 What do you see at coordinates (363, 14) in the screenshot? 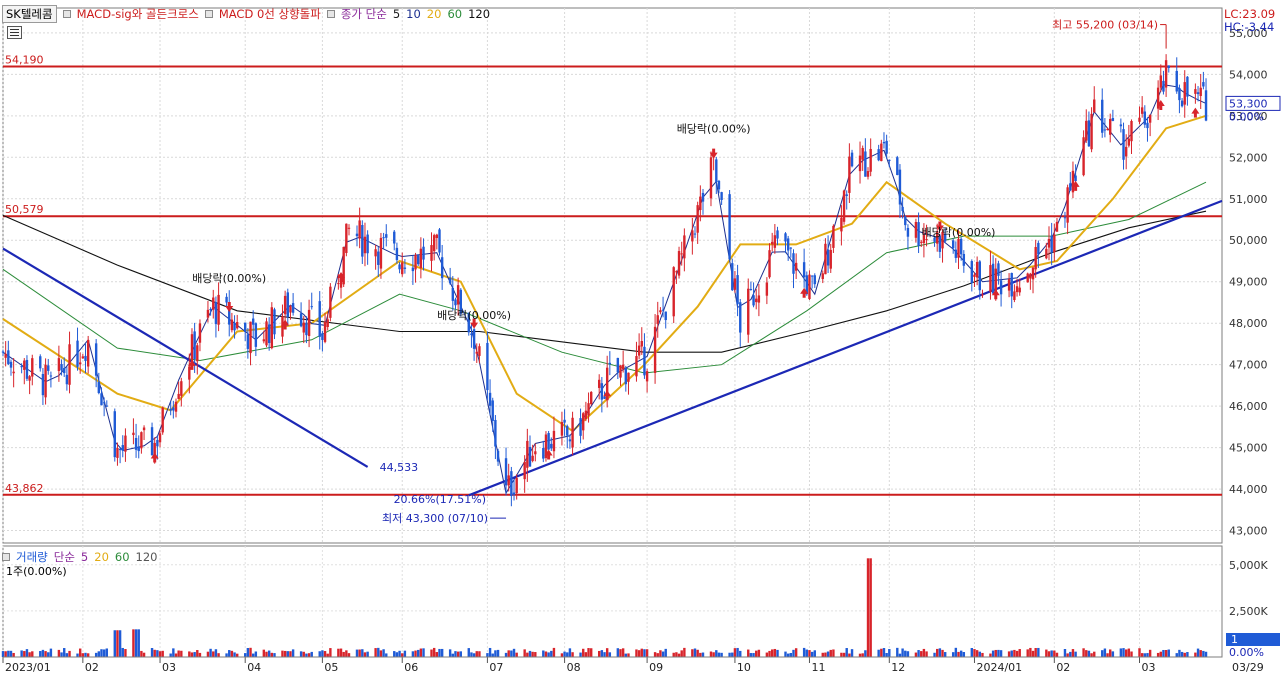
I see `ma-label: 종가 단순` at bounding box center [363, 14].